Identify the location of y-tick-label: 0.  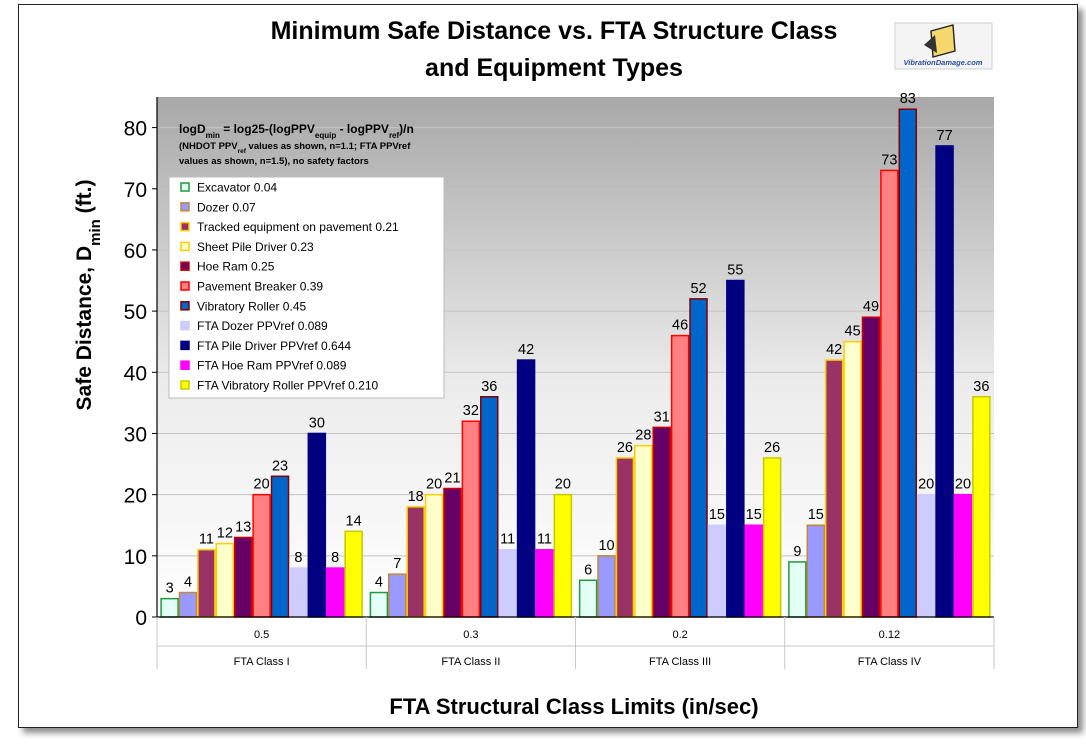
(141, 618).